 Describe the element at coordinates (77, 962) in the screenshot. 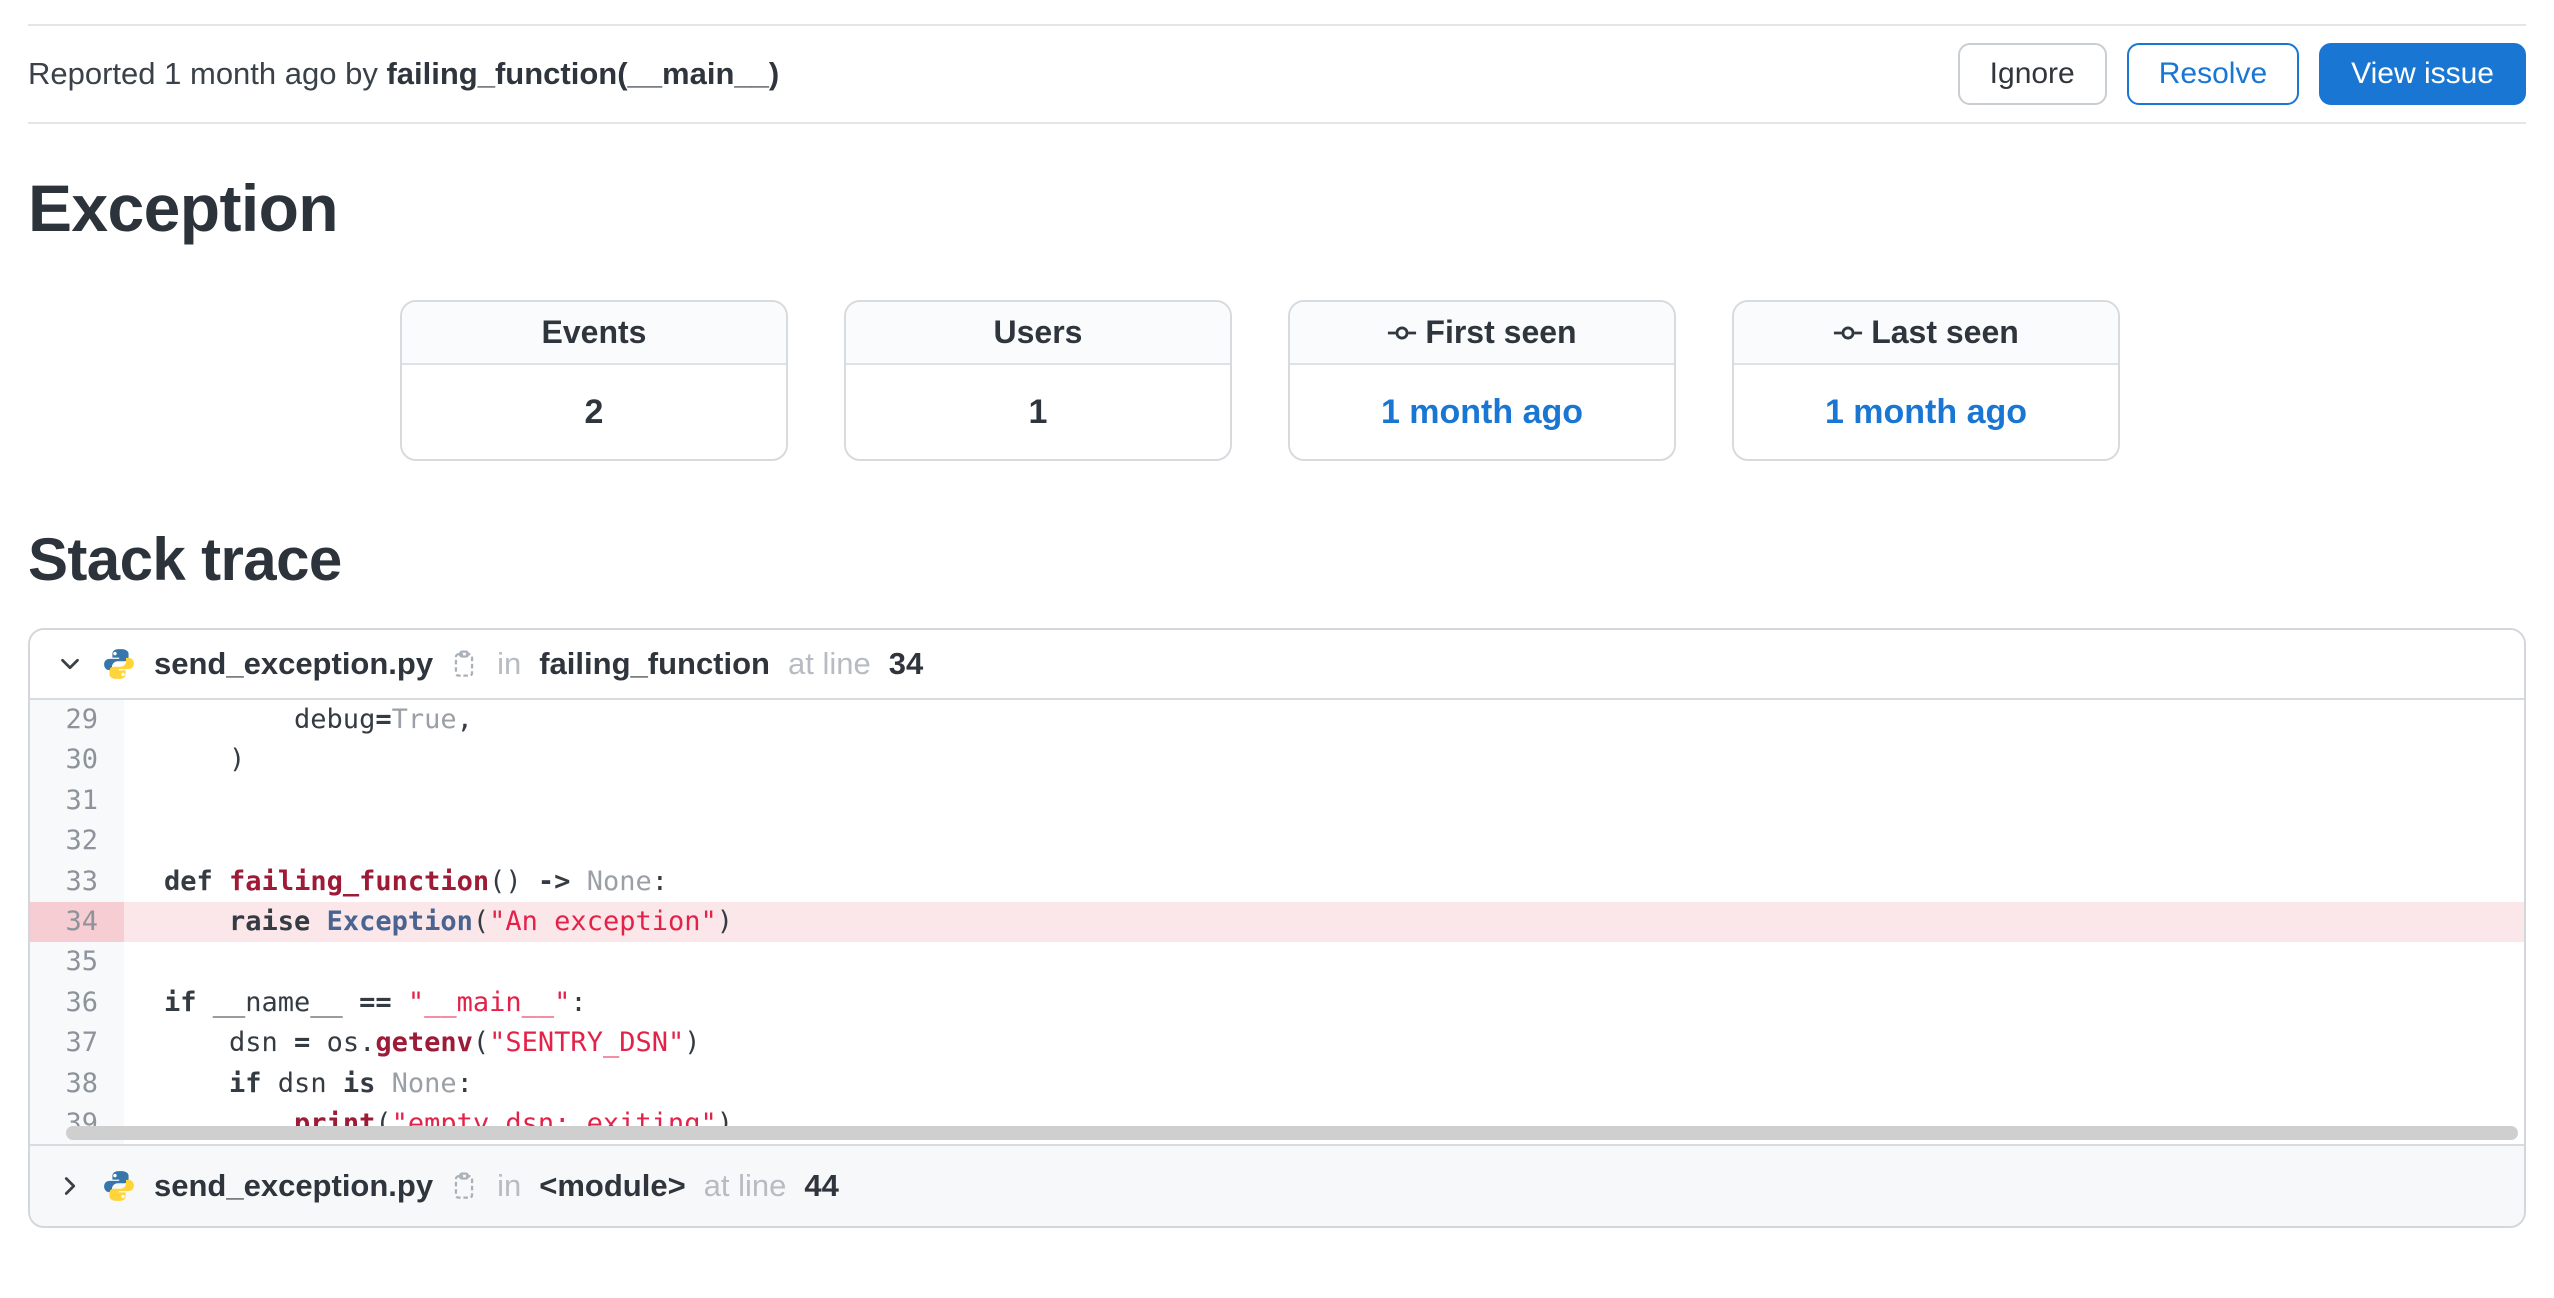

I see `line-number: 35` at that location.